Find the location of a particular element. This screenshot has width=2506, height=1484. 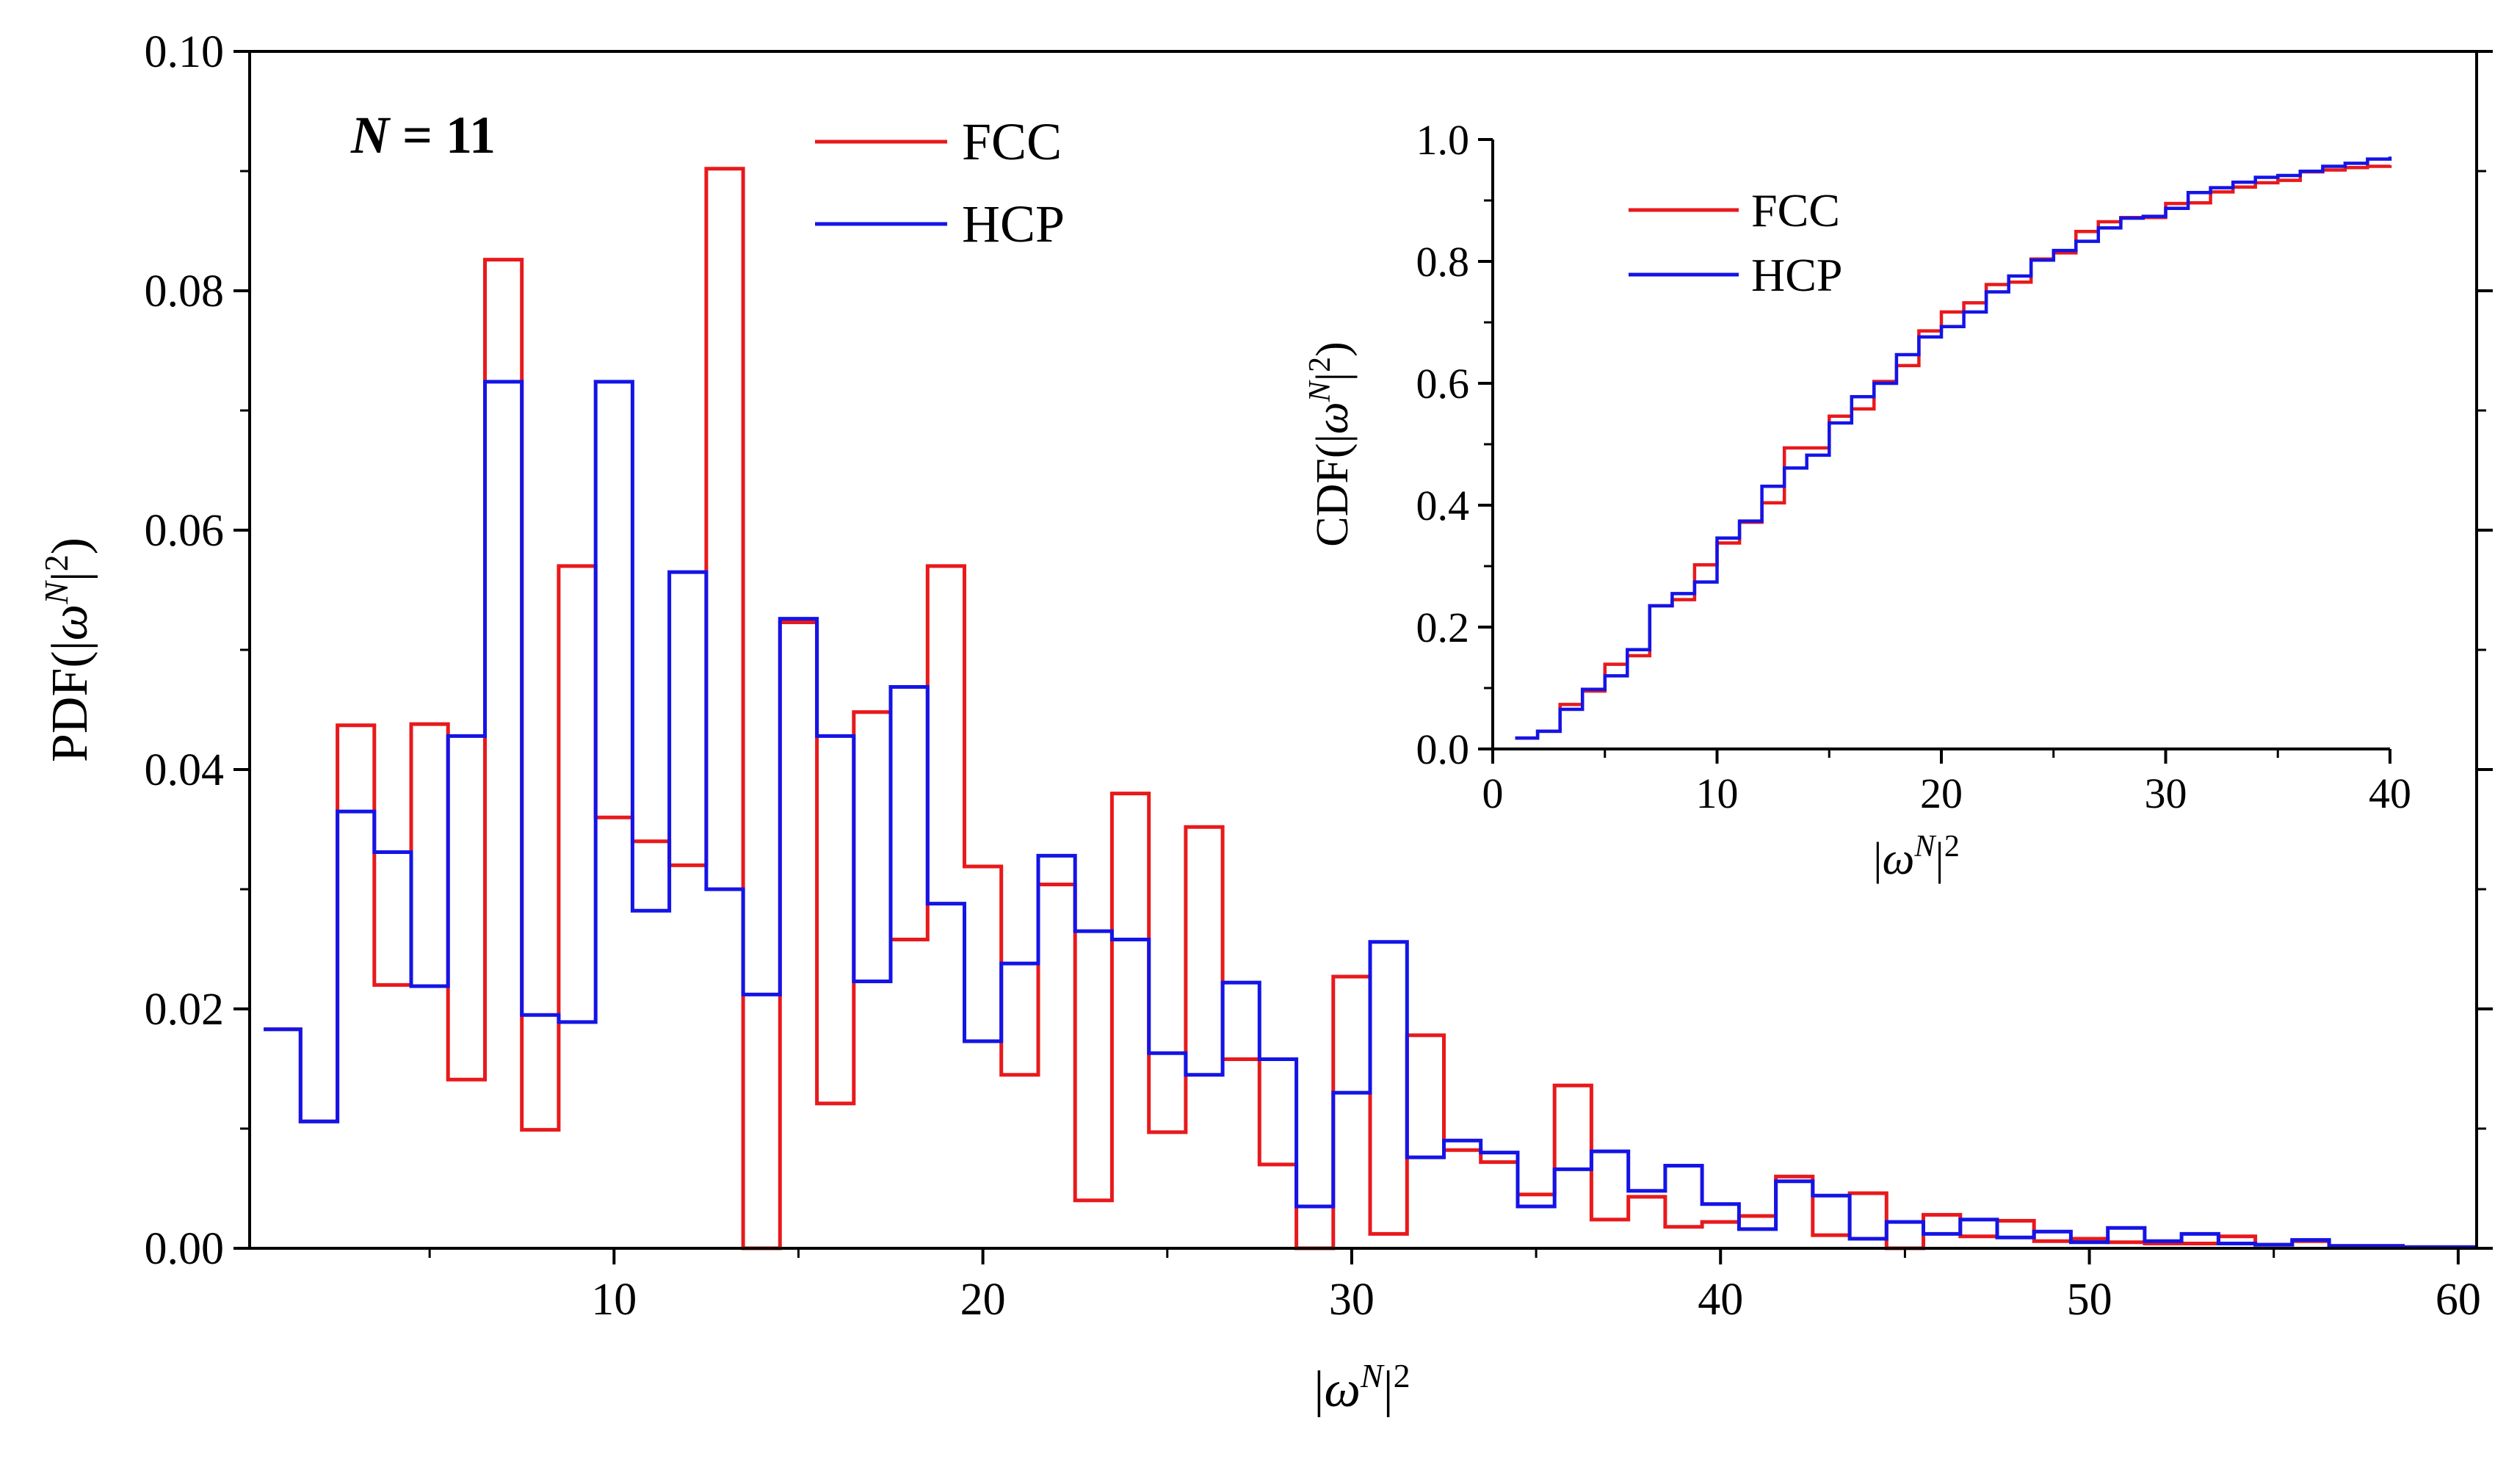

main-y-tick-label: 0.04 is located at coordinates (185, 770).